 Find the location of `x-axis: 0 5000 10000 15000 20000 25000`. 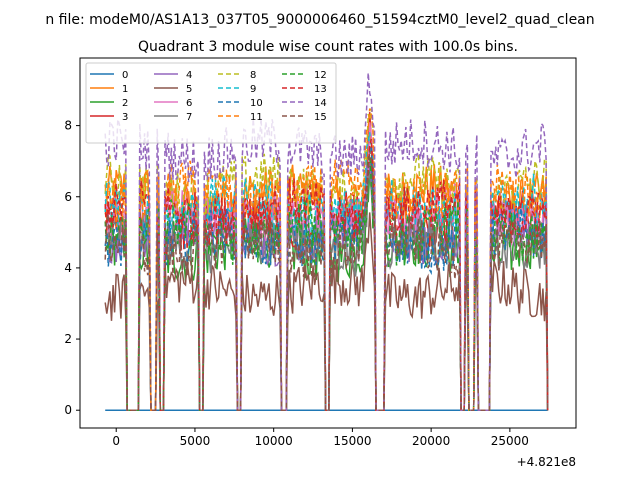

x-axis: 0 5000 10000 15000 20000 25000 is located at coordinates (320, 438).